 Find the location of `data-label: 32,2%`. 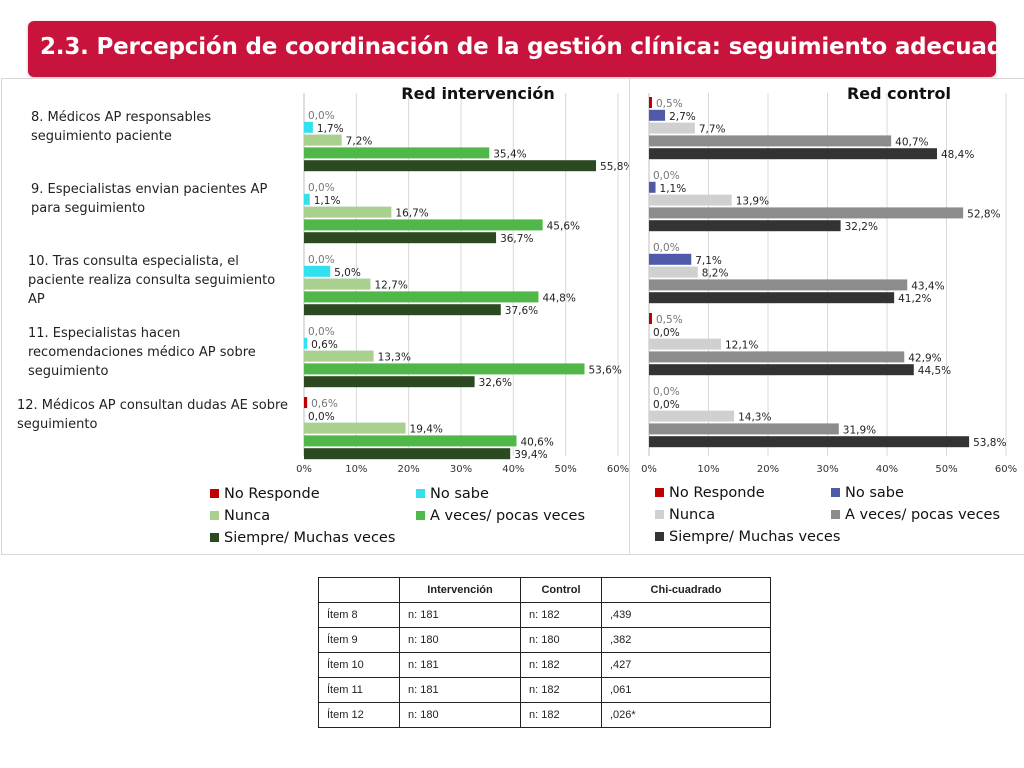

data-label: 32,2% is located at coordinates (861, 227).